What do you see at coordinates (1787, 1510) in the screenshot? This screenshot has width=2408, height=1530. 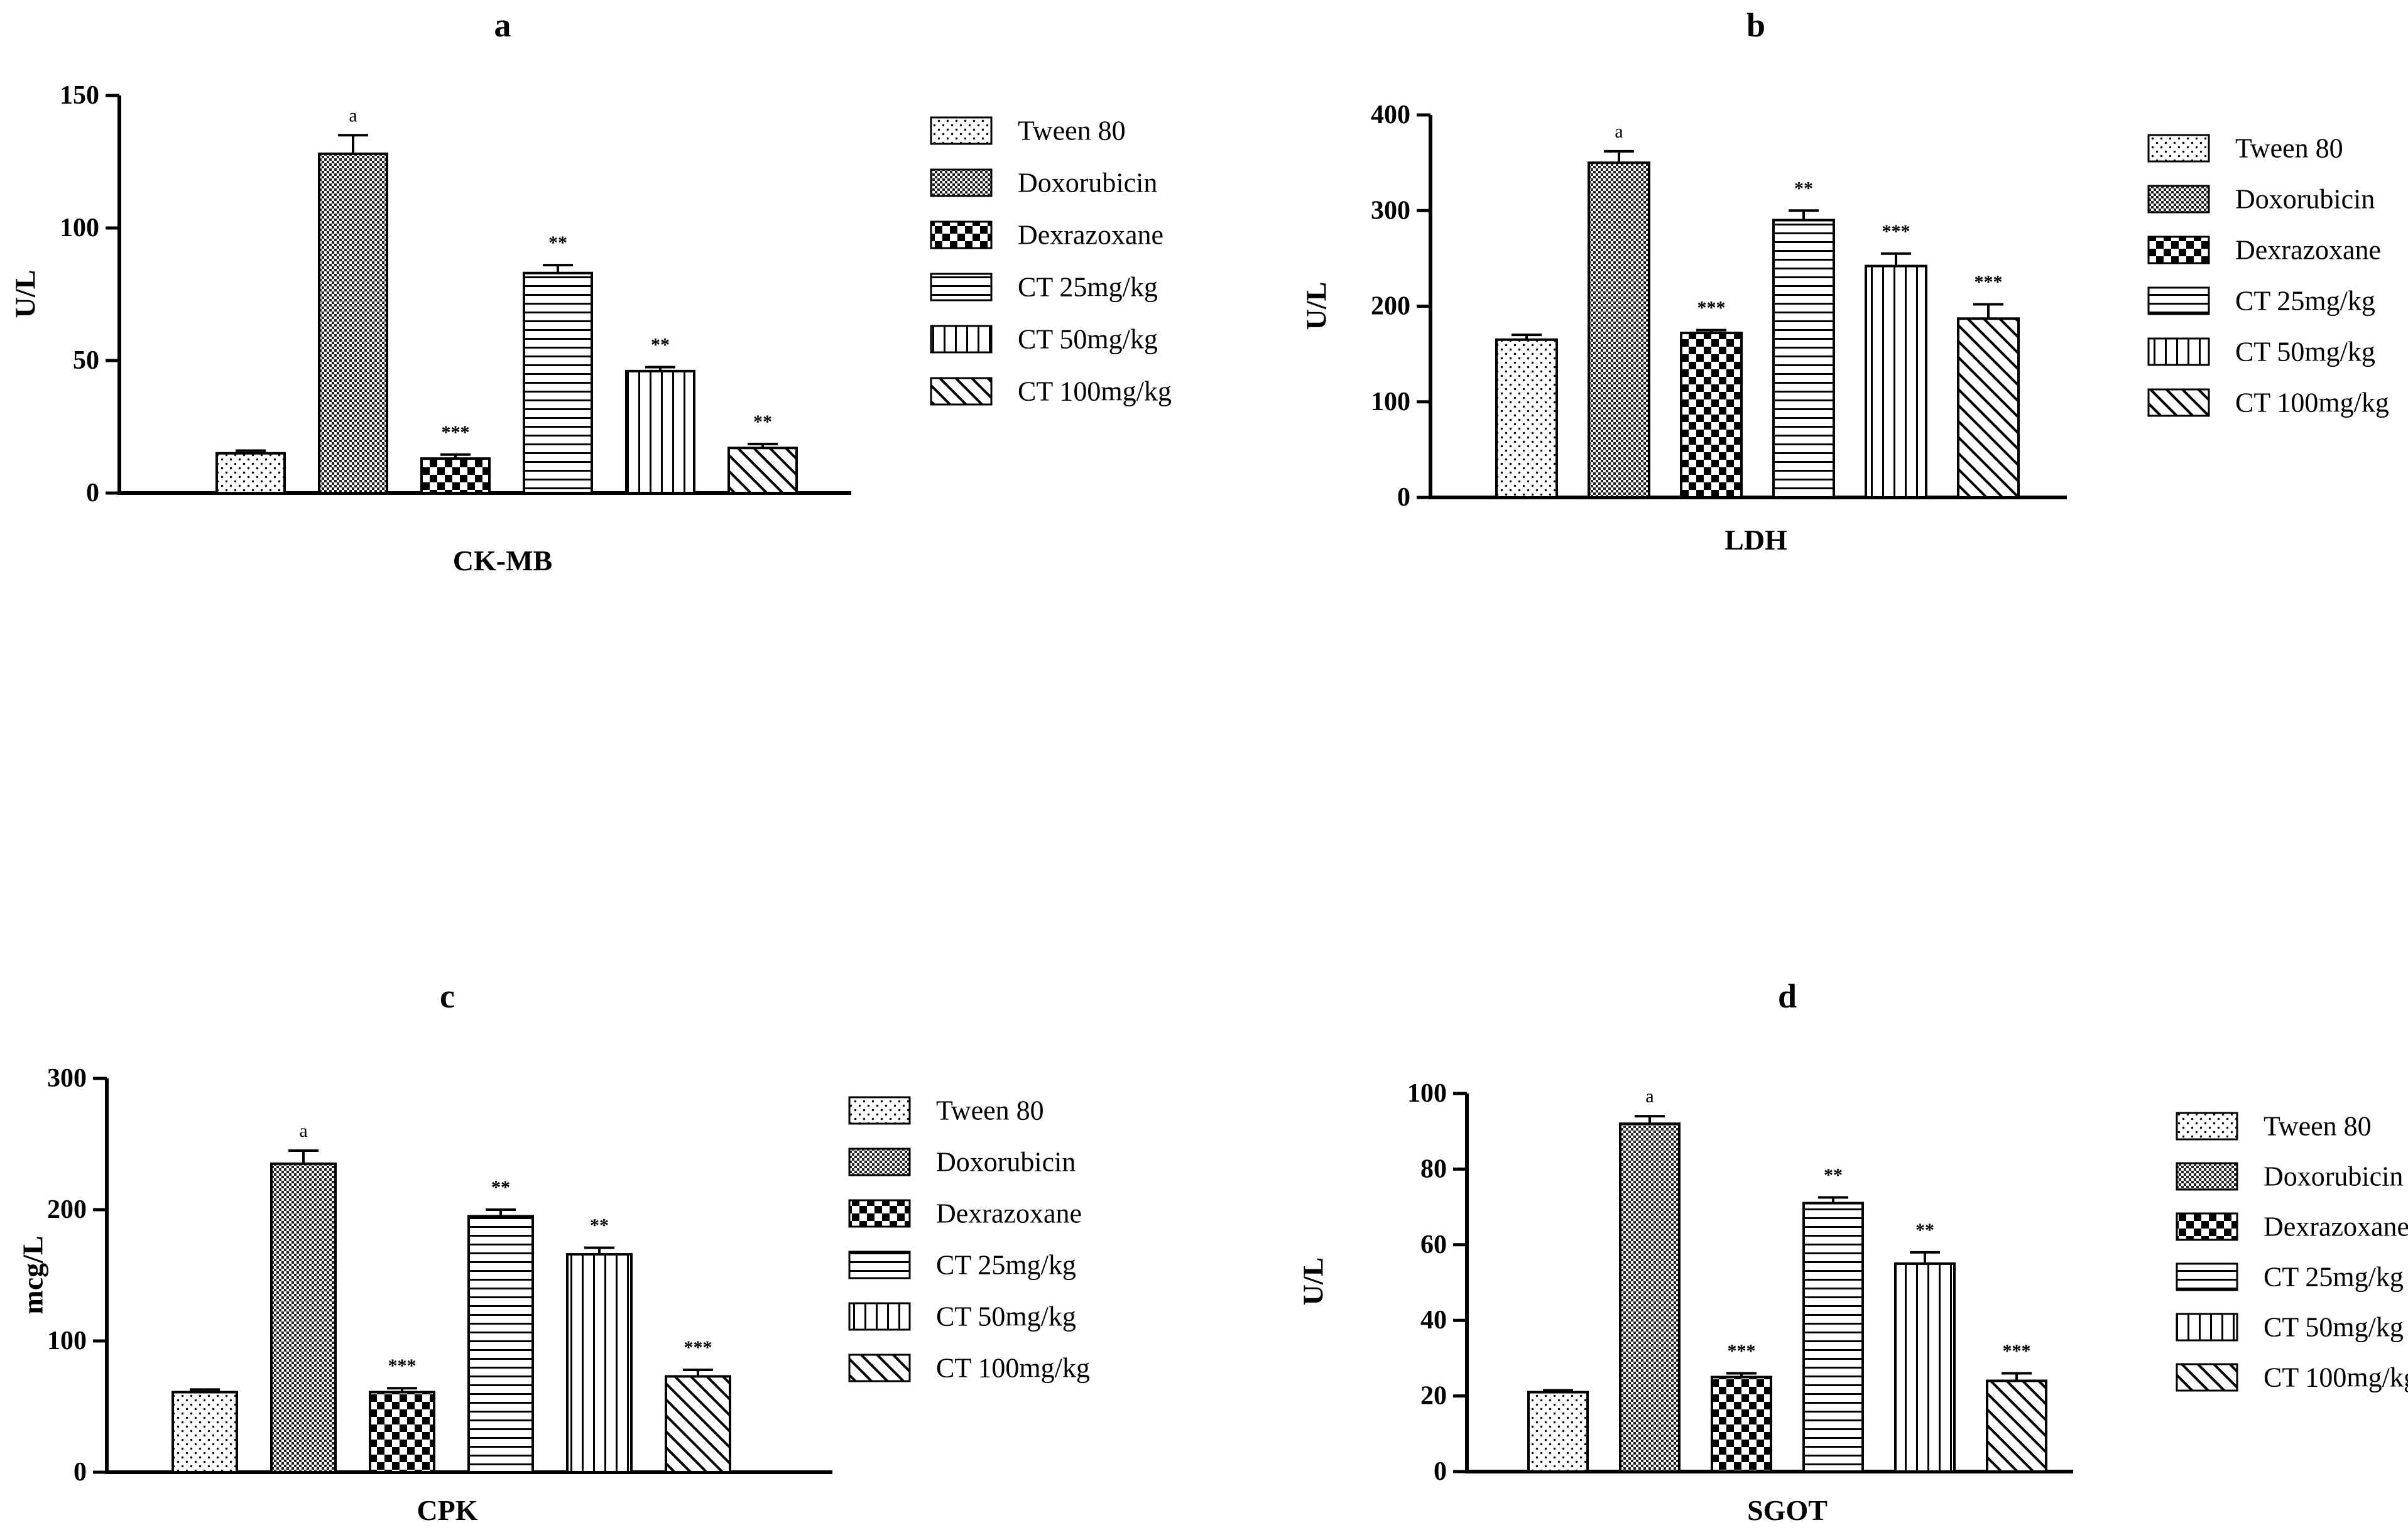 I see `x-axis-label: SGOT` at bounding box center [1787, 1510].